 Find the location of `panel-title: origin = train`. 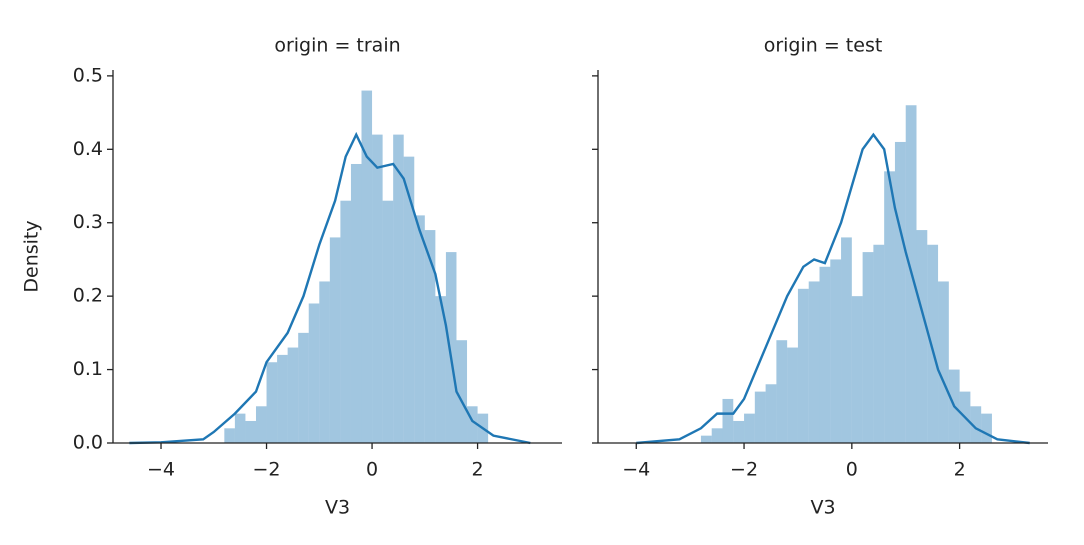

panel-title: origin = train is located at coordinates (337, 46).